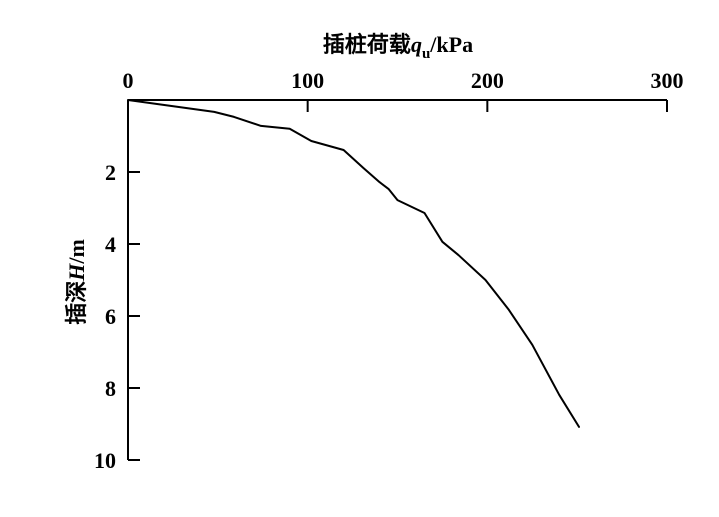 This screenshot has height=517, width=719. What do you see at coordinates (426, 54) in the screenshot?
I see `x-axis-title-subscript: u` at bounding box center [426, 54].